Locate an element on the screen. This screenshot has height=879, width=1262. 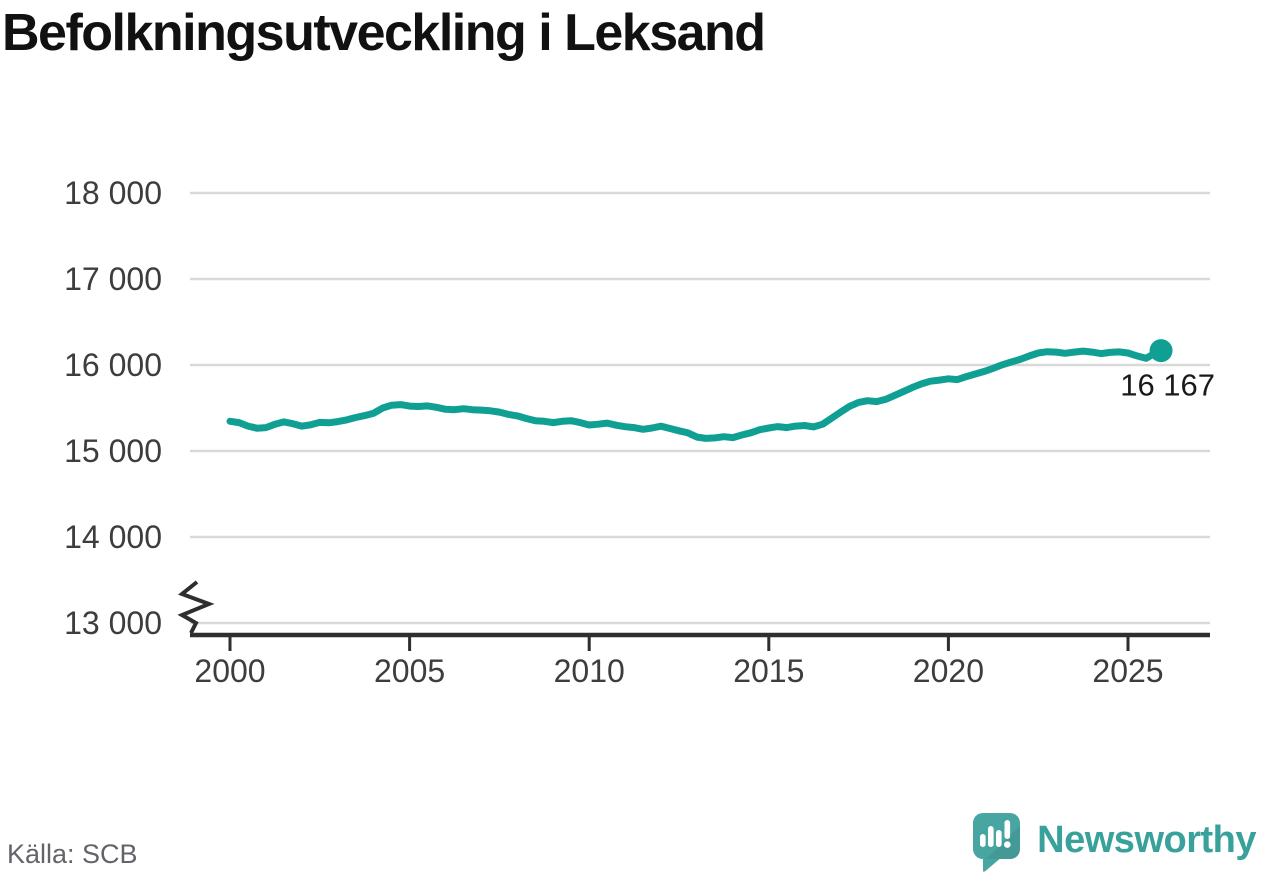
x-tick-label-2015: 2015 is located at coordinates (768, 671).